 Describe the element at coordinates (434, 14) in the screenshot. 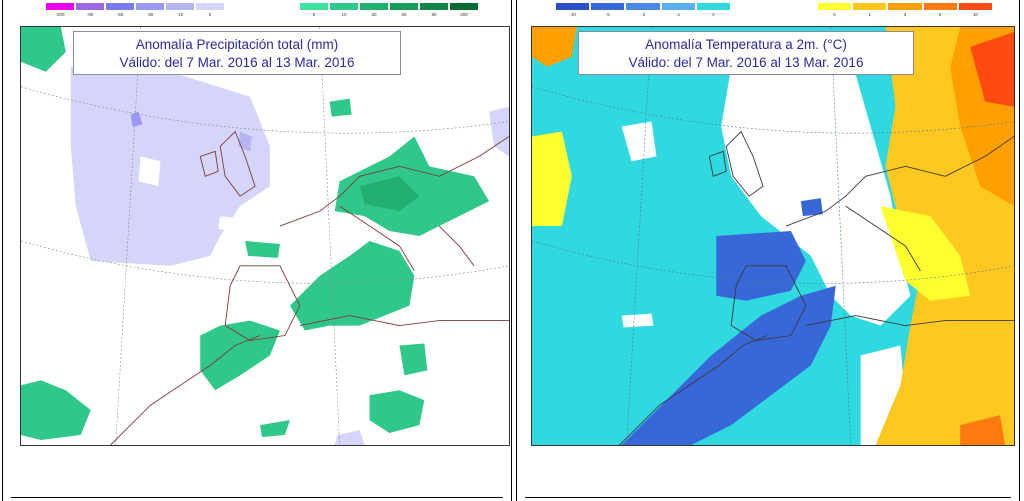

I see `legend-tick-label: 90` at that location.